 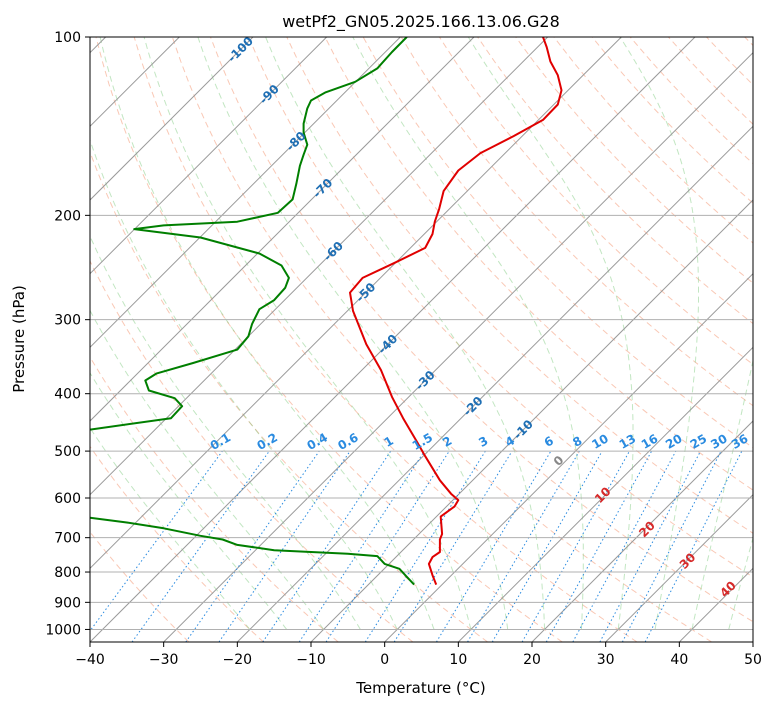 What do you see at coordinates (753, 660) in the screenshot?
I see `x-tick-label: 50` at bounding box center [753, 660].